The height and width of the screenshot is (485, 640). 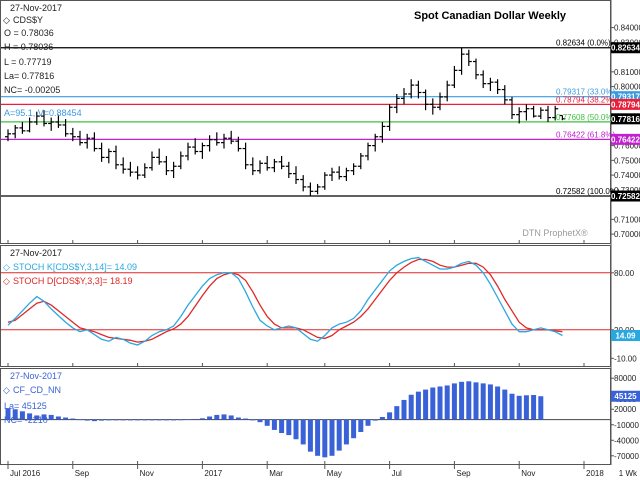 What do you see at coordinates (397, 473) in the screenshot?
I see `x-tick-label: Jul` at bounding box center [397, 473].